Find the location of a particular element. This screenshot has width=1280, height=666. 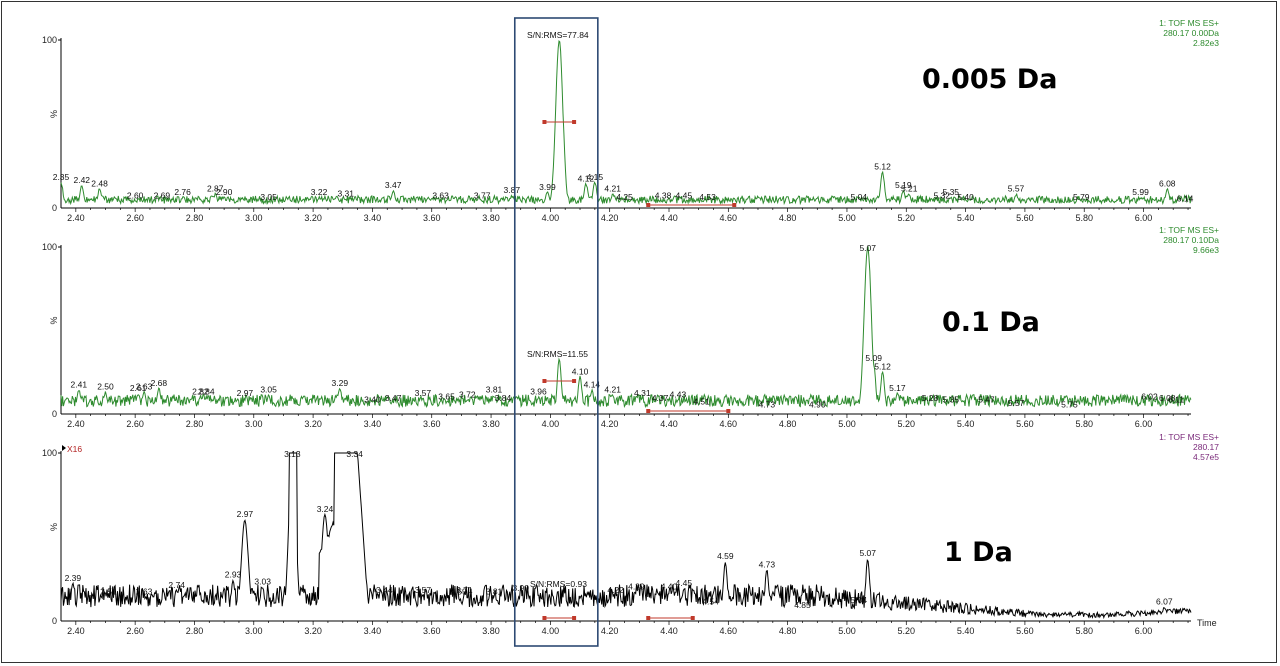

peak-label: 4.12 is located at coordinates (586, 178).